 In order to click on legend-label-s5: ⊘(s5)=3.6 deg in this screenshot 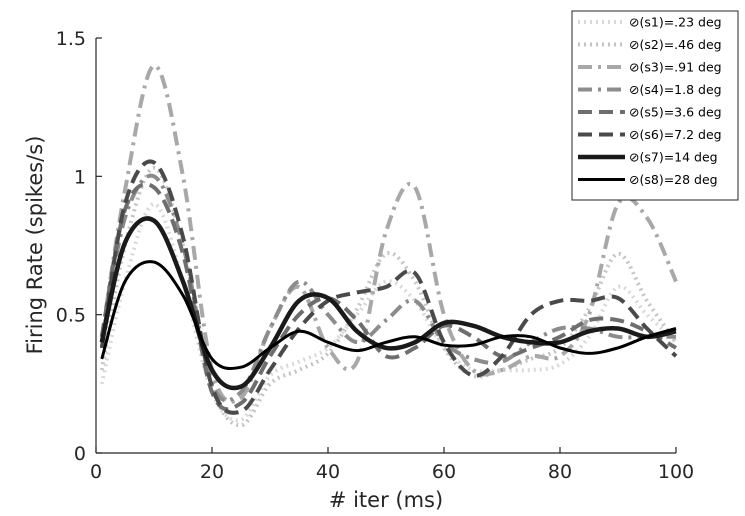, I will do `click(675, 112)`.